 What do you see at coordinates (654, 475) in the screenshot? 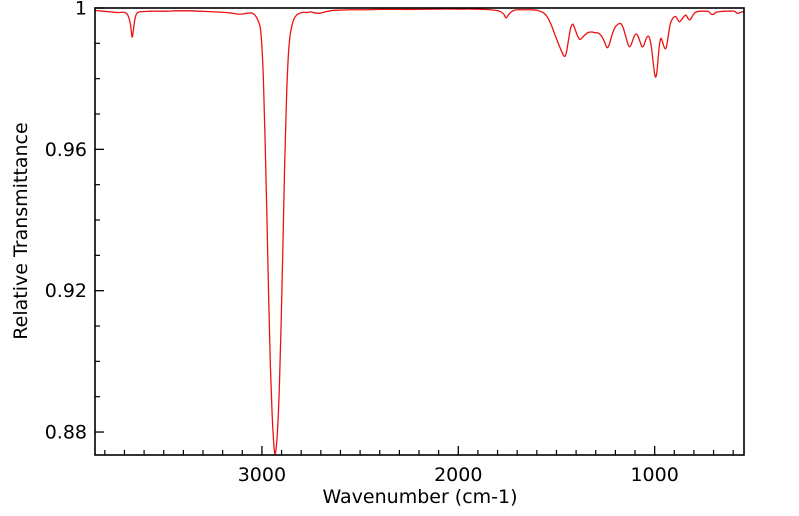
I see `x-tick-label: 1000` at bounding box center [654, 475].